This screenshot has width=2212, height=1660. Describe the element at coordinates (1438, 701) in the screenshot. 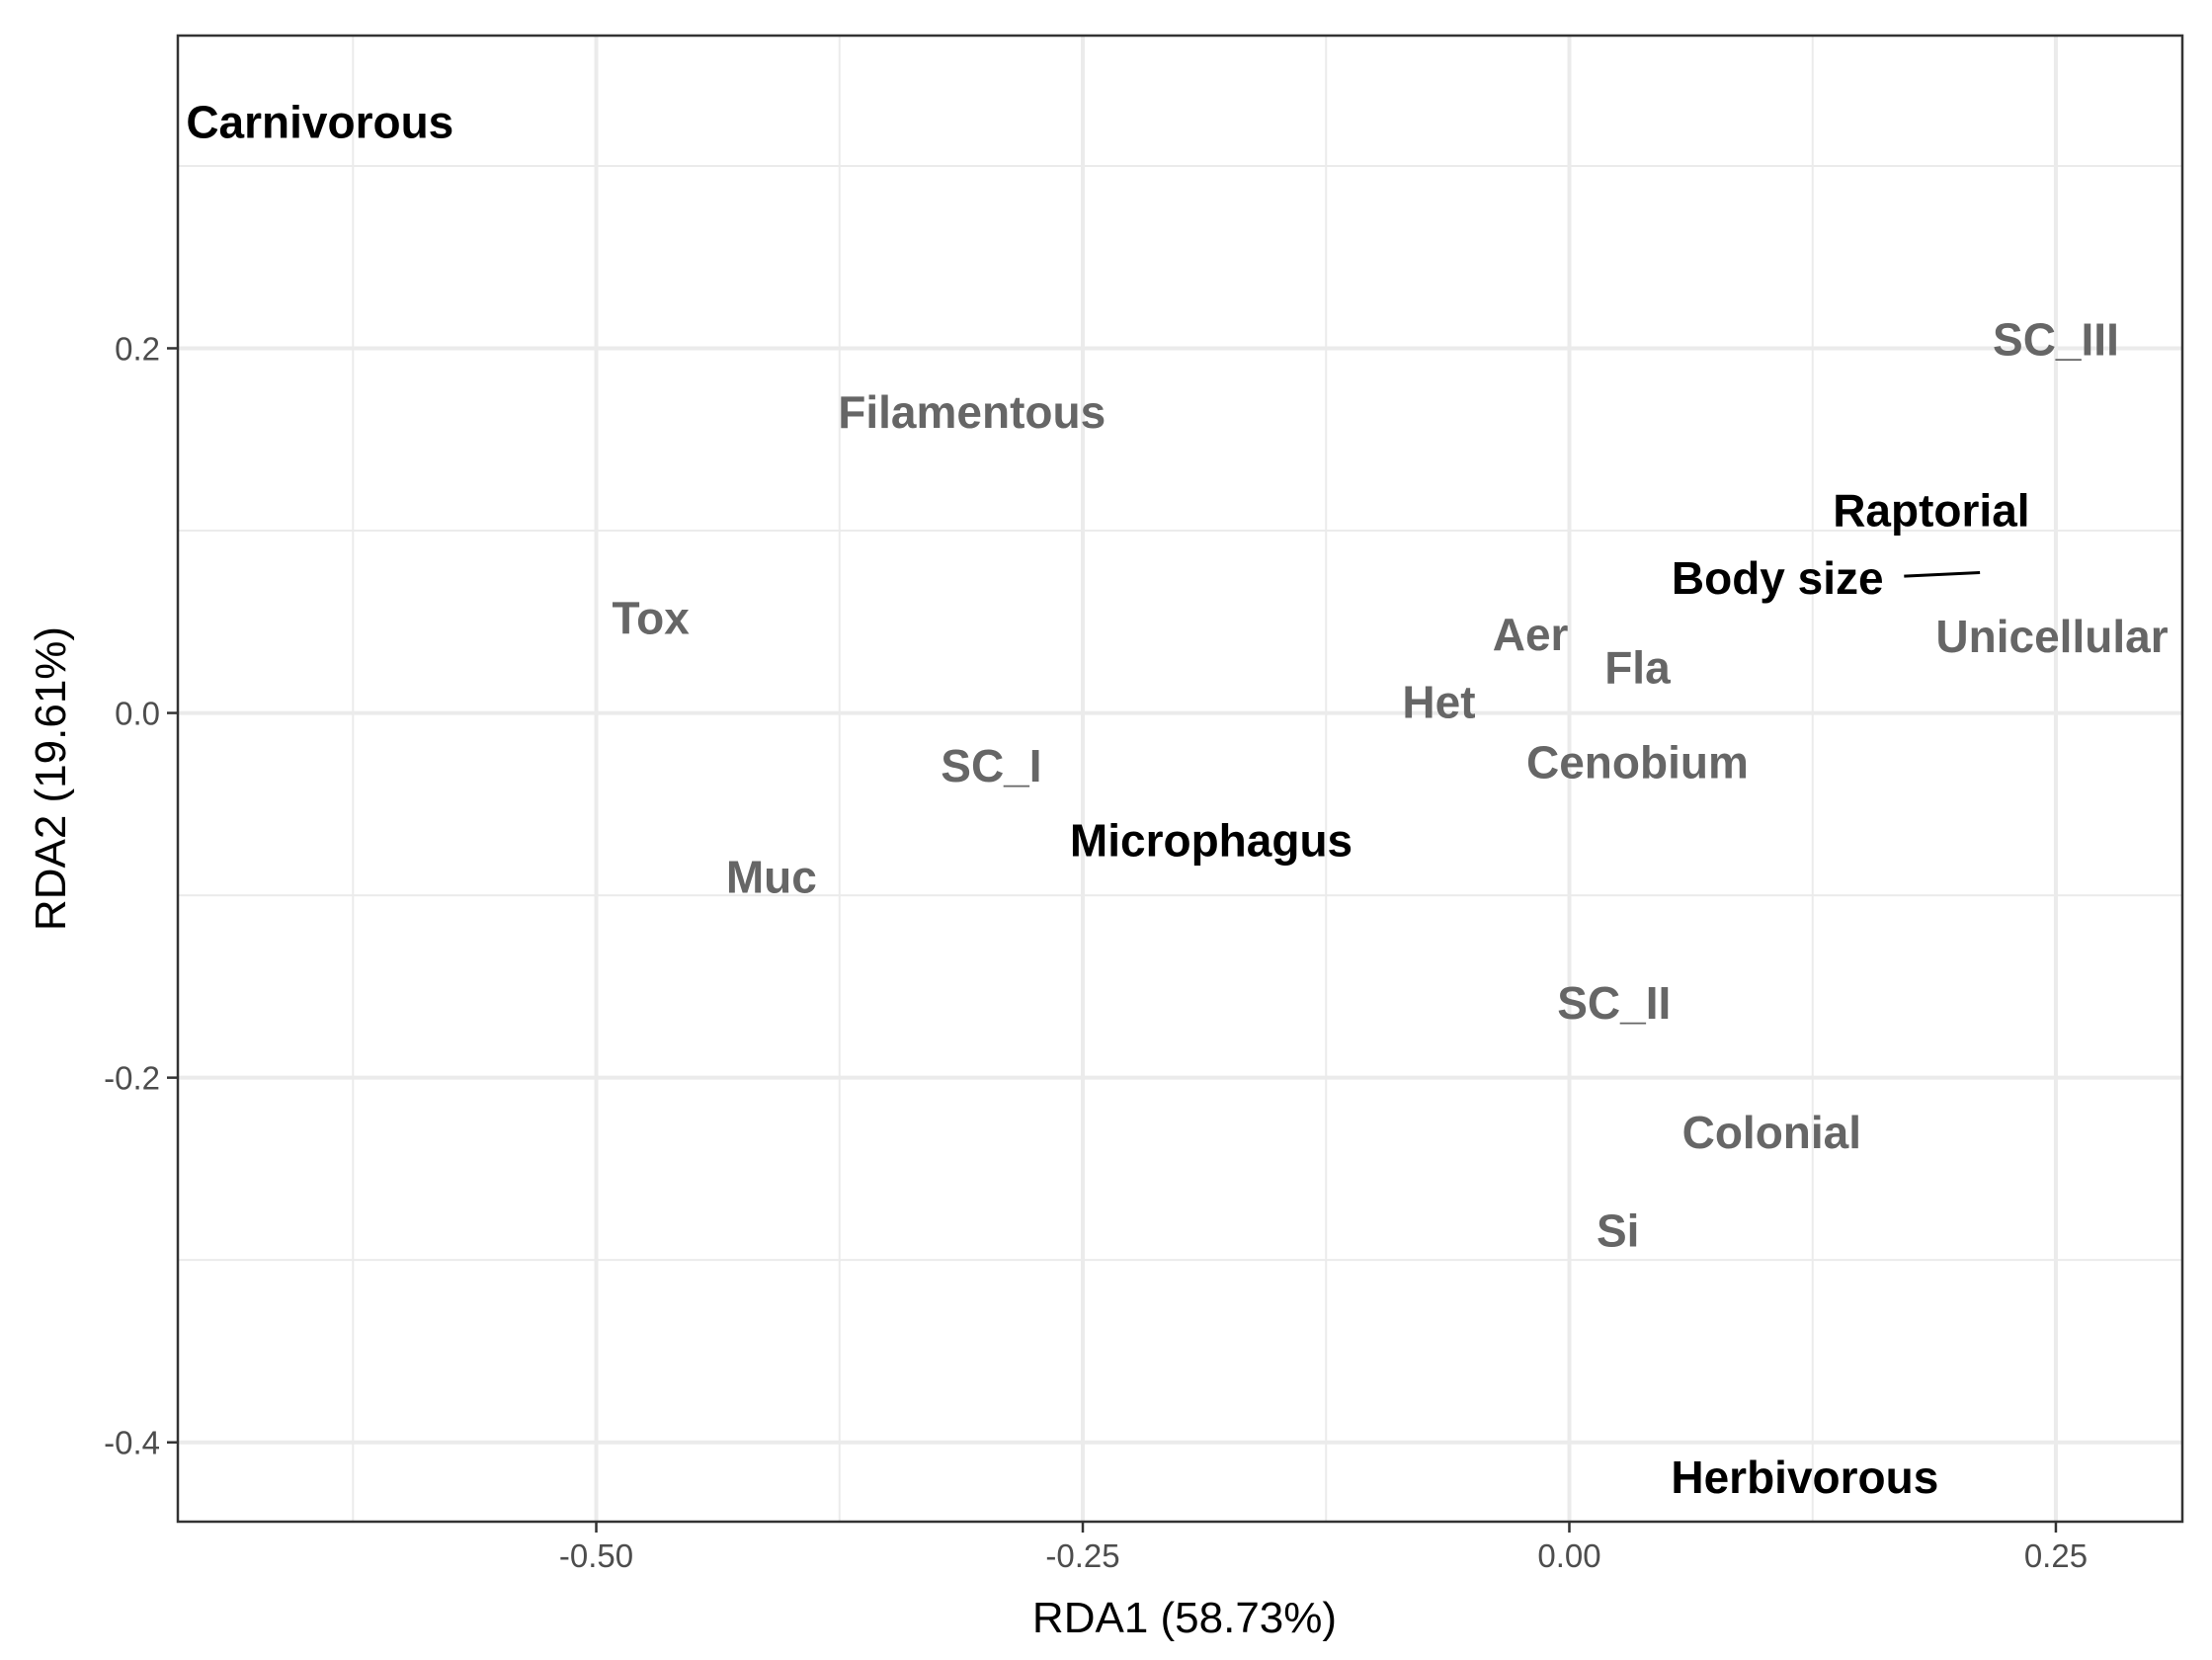

I see `point-label-het: Het` at that location.